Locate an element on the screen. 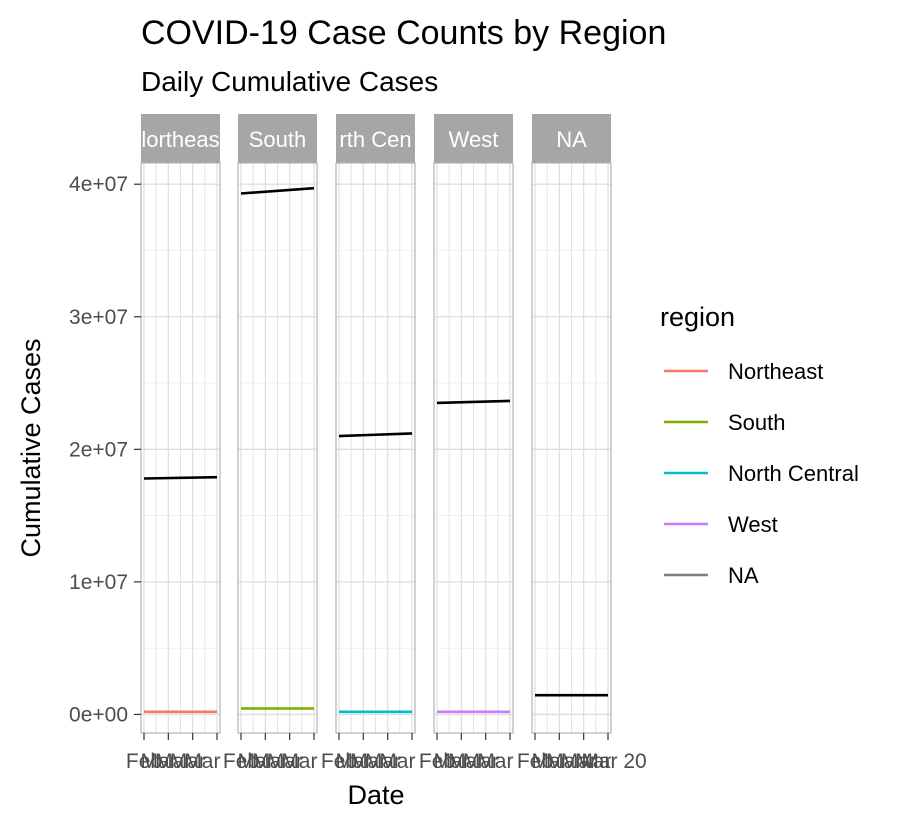  panel-northeast: lortheas is located at coordinates (180, 424).